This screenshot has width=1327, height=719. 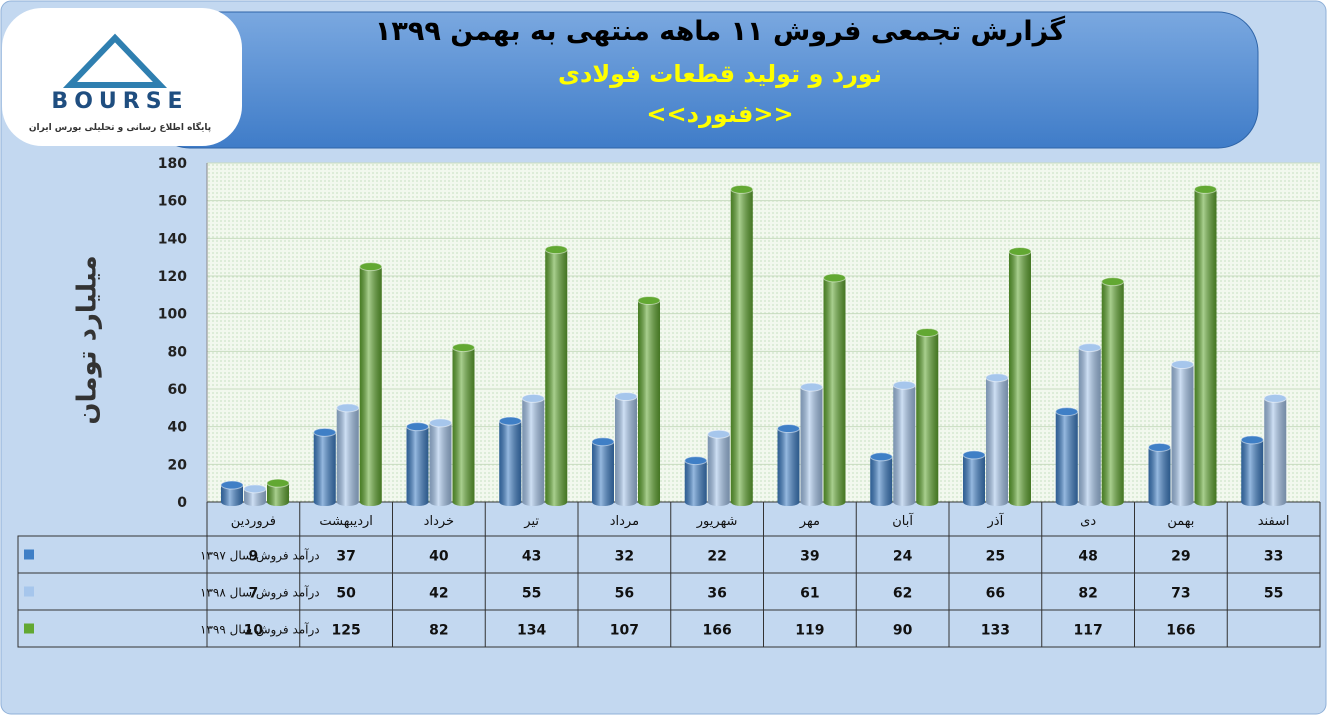 What do you see at coordinates (720, 74) in the screenshot?
I see `chart-subtitle: نورد و تولید قطعات فولادی` at bounding box center [720, 74].